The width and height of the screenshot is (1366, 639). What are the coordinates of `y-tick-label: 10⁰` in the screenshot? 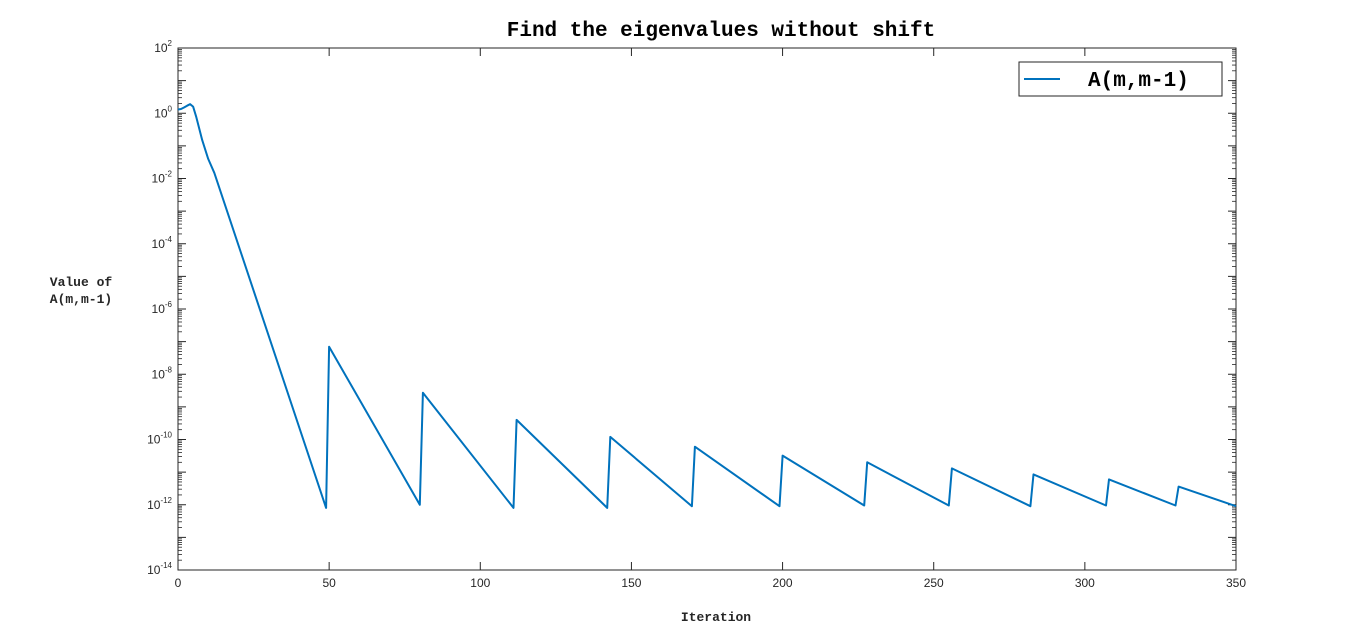 It's located at (163, 112).